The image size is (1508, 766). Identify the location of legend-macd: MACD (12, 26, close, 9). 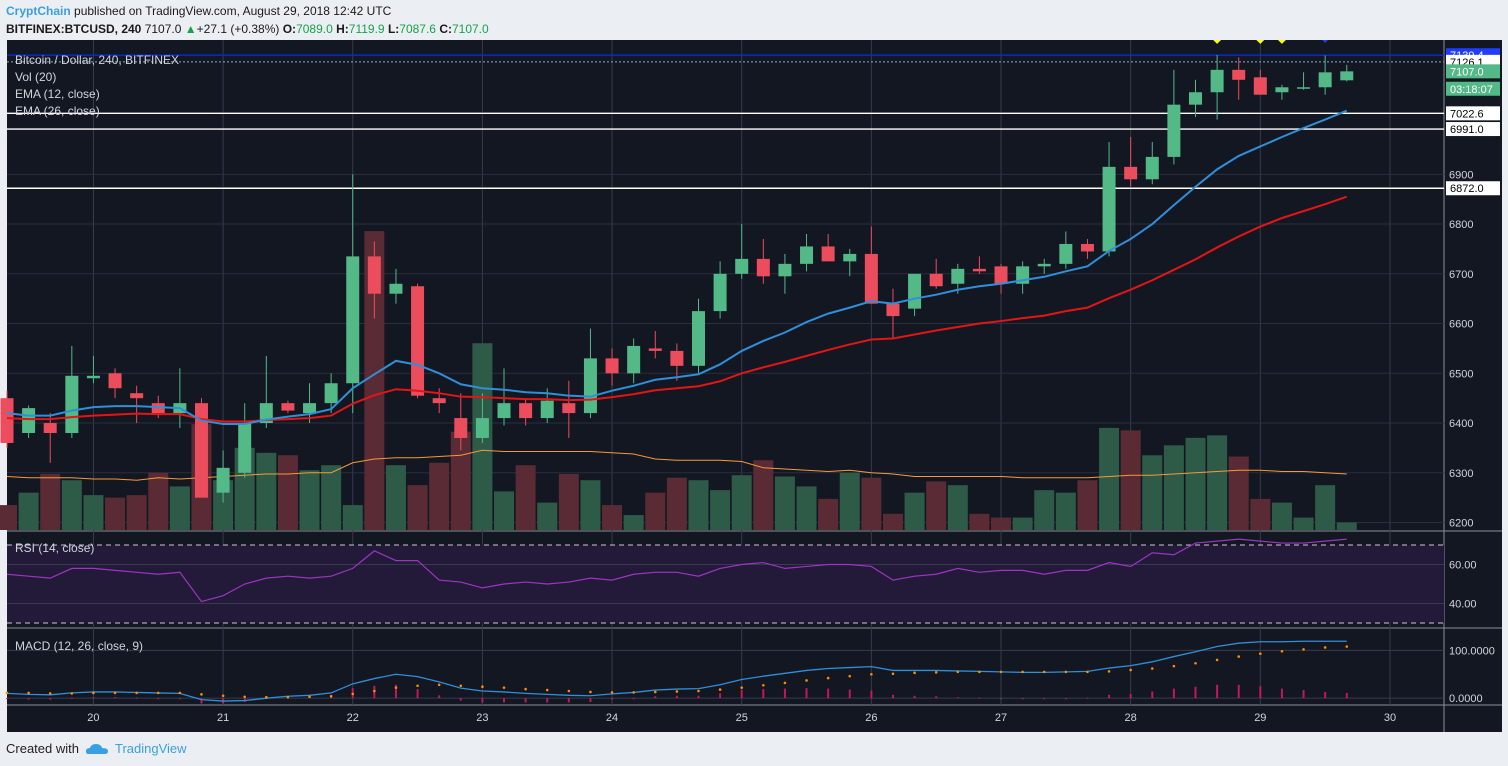
(79, 646).